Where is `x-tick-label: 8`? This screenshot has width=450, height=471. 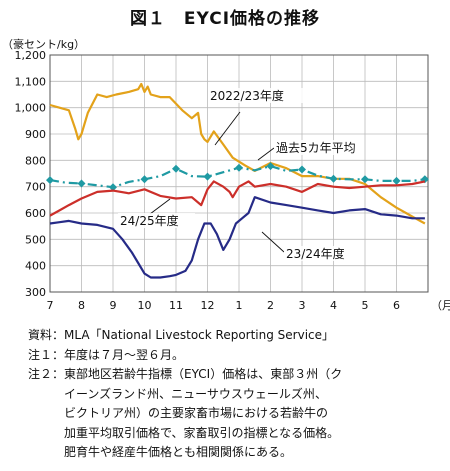
x-tick-label: 8 is located at coordinates (81, 305).